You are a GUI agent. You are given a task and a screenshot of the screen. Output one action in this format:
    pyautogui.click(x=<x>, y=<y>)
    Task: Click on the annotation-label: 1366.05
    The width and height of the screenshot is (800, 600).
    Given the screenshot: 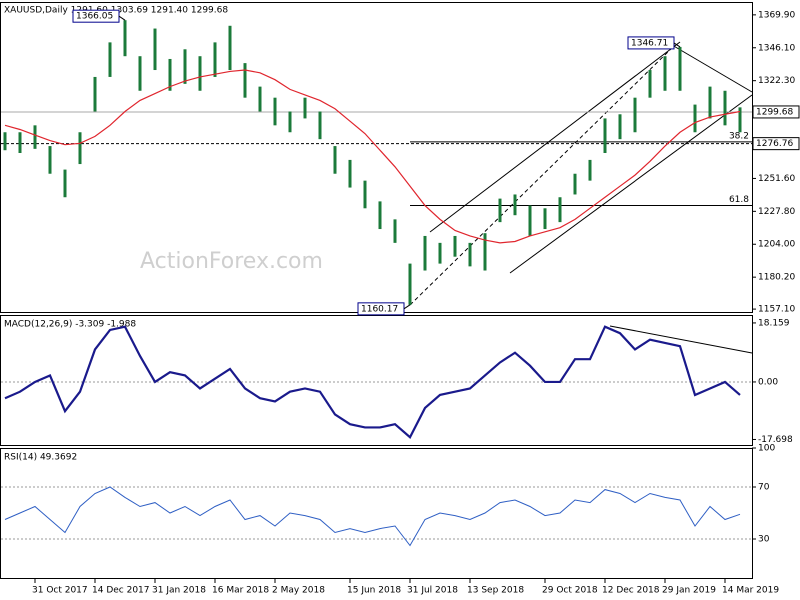 What is the action you would take?
    pyautogui.click(x=94, y=17)
    